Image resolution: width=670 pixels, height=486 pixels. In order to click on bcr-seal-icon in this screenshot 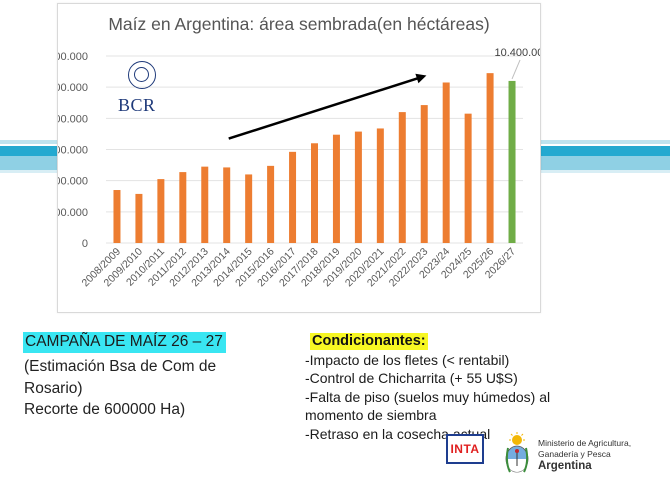, I will do `click(142, 75)`.